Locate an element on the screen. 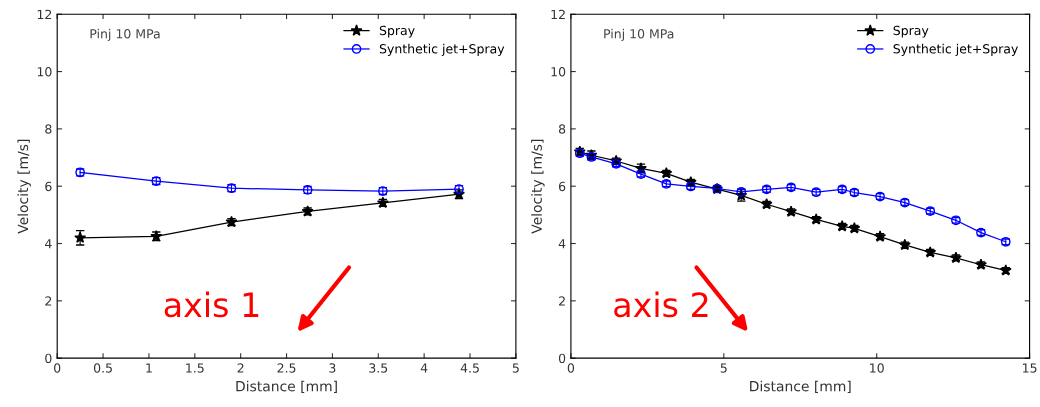  x-tick-label: 3.5 is located at coordinates (378, 368).